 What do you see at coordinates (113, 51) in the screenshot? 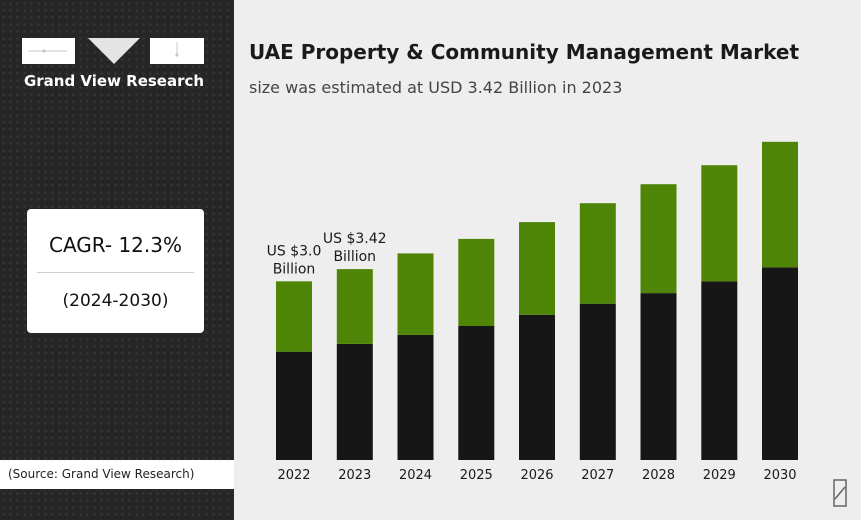
I see `grand-view-research-logo` at bounding box center [113, 51].